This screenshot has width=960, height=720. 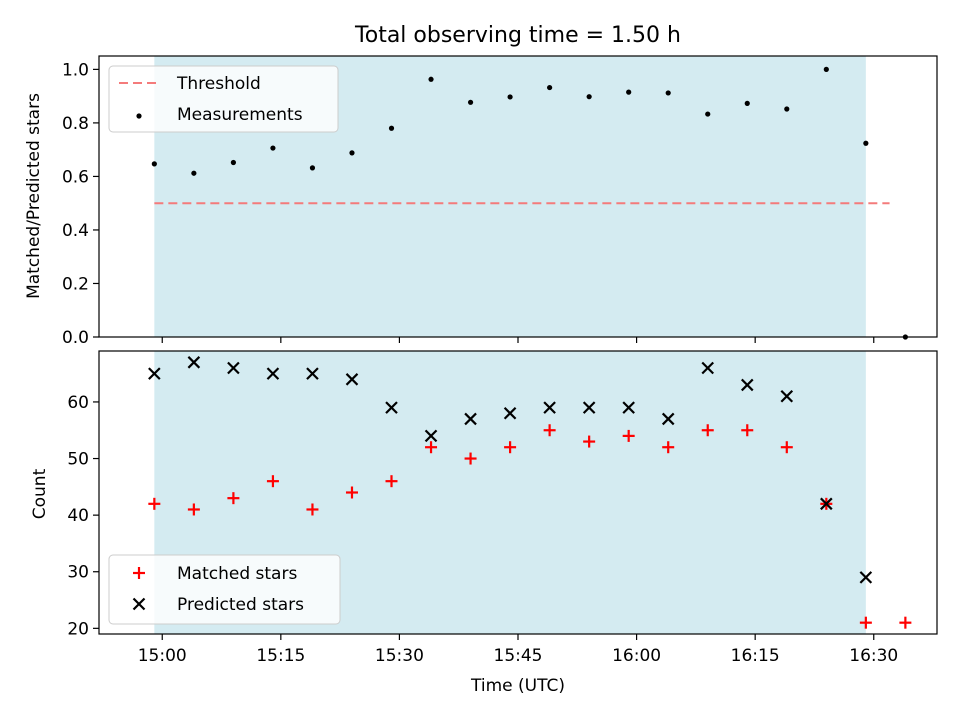 What do you see at coordinates (78, 629) in the screenshot?
I see `bottom-ytick-label: 20` at bounding box center [78, 629].